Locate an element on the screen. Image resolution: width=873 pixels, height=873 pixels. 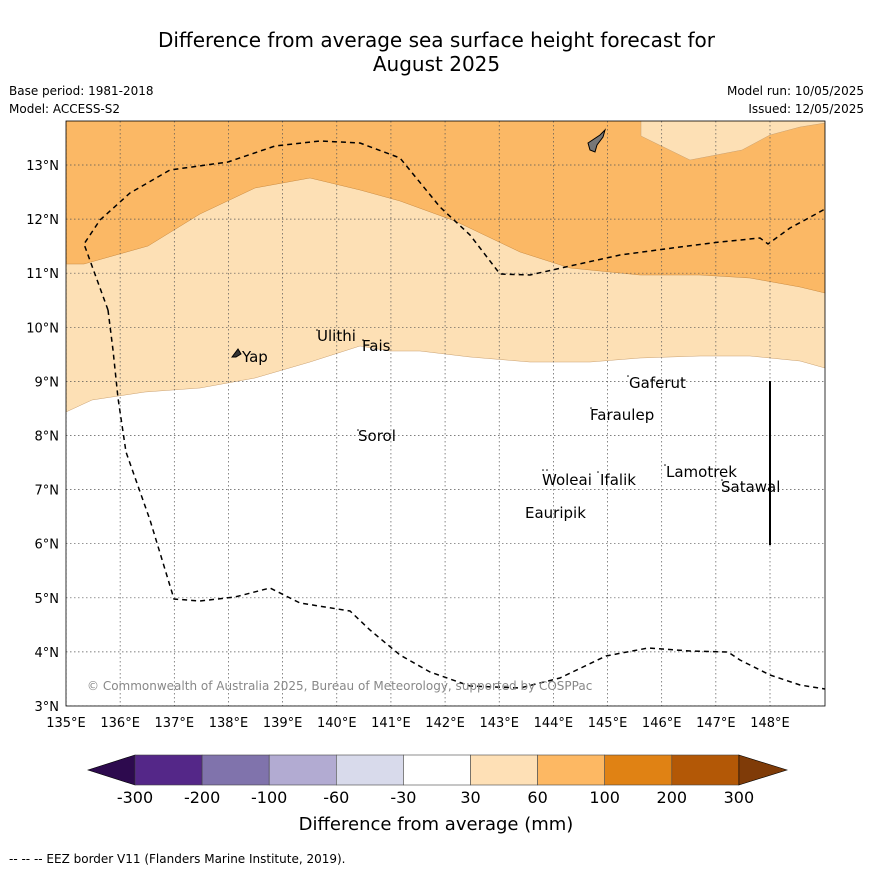
place-label-ifalik: Ifalik is located at coordinates (618, 480).